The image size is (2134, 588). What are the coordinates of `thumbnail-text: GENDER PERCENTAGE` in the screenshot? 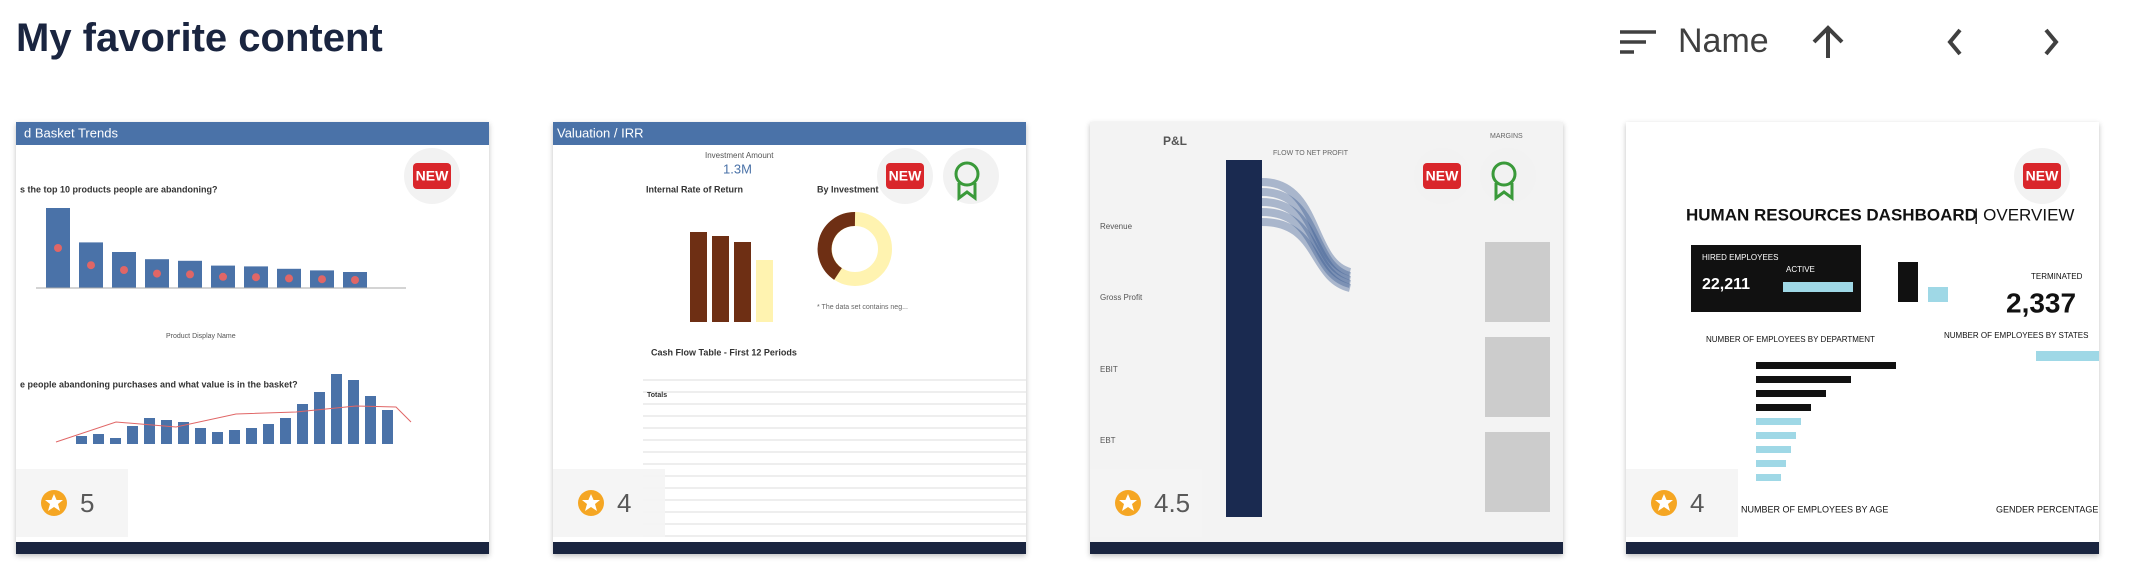 It's located at (2047, 509).